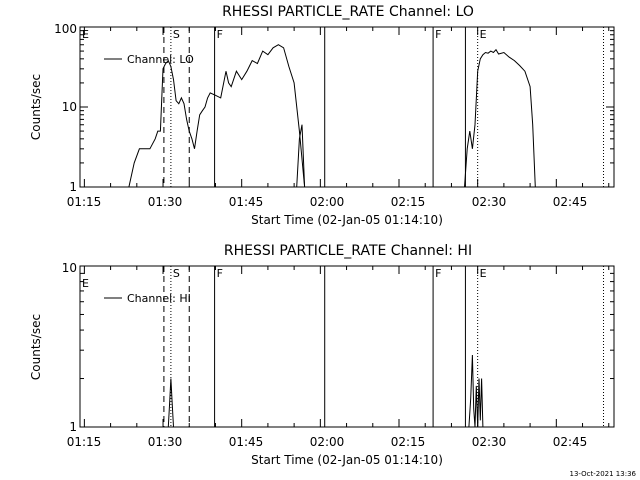 The width and height of the screenshot is (640, 480). Describe the element at coordinates (159, 298) in the screenshot. I see `legend-label: Channel: HI` at that location.